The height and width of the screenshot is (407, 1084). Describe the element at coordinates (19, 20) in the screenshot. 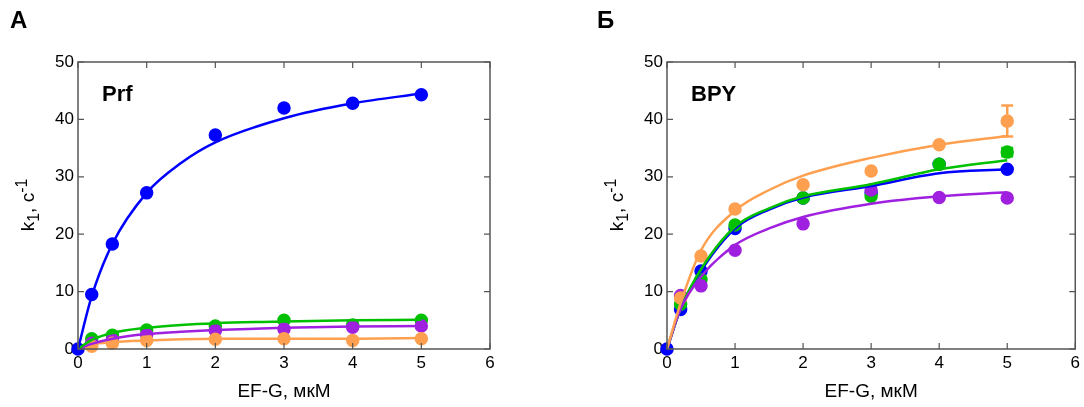

I see `text: А` at that location.